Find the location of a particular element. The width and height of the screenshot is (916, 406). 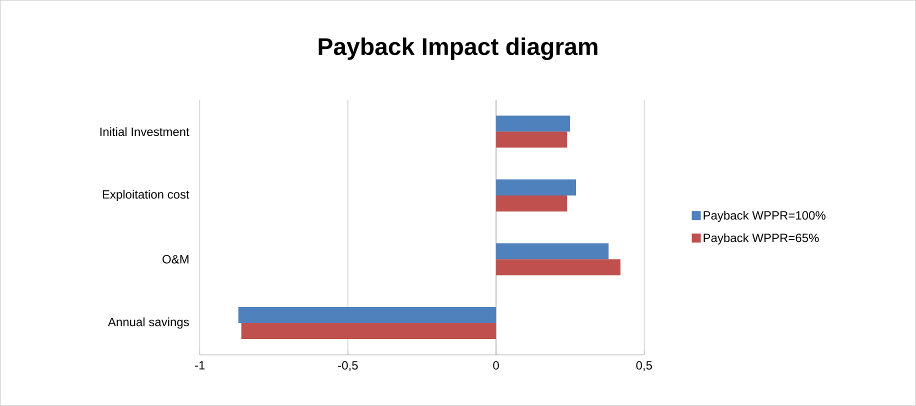

x-tick-label: 0 is located at coordinates (496, 365).